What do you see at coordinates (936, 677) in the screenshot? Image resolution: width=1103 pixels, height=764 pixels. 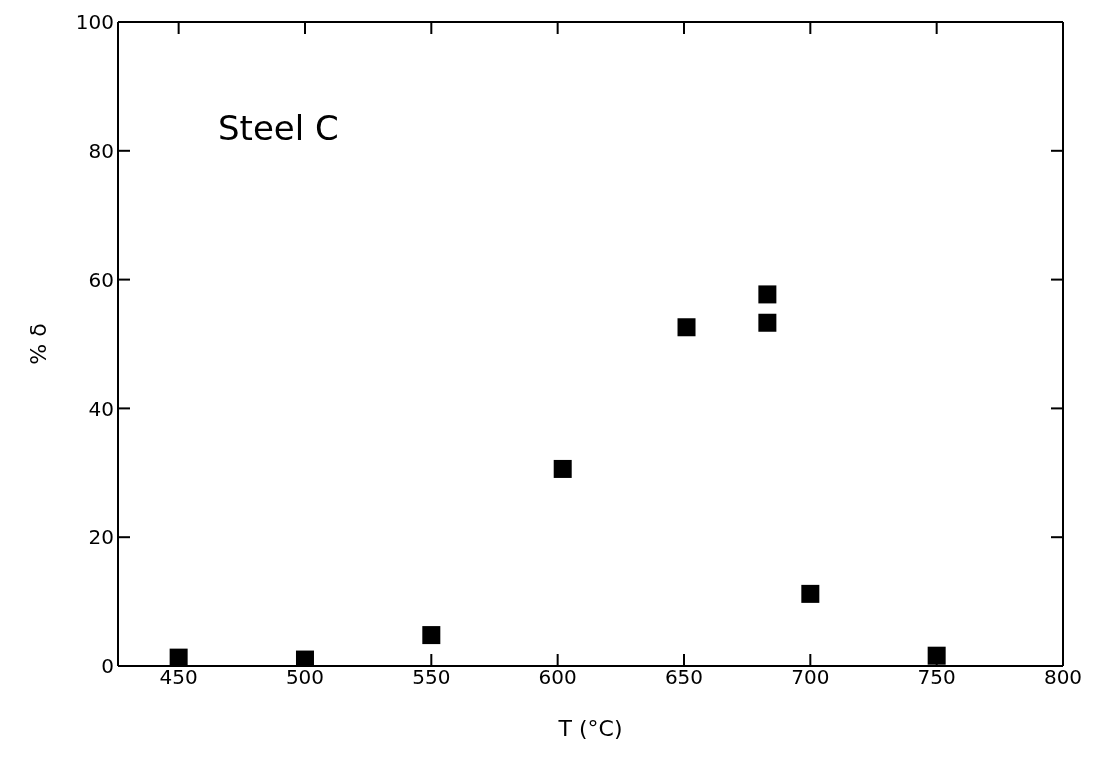 I see `x-tick-label: 750` at bounding box center [936, 677].